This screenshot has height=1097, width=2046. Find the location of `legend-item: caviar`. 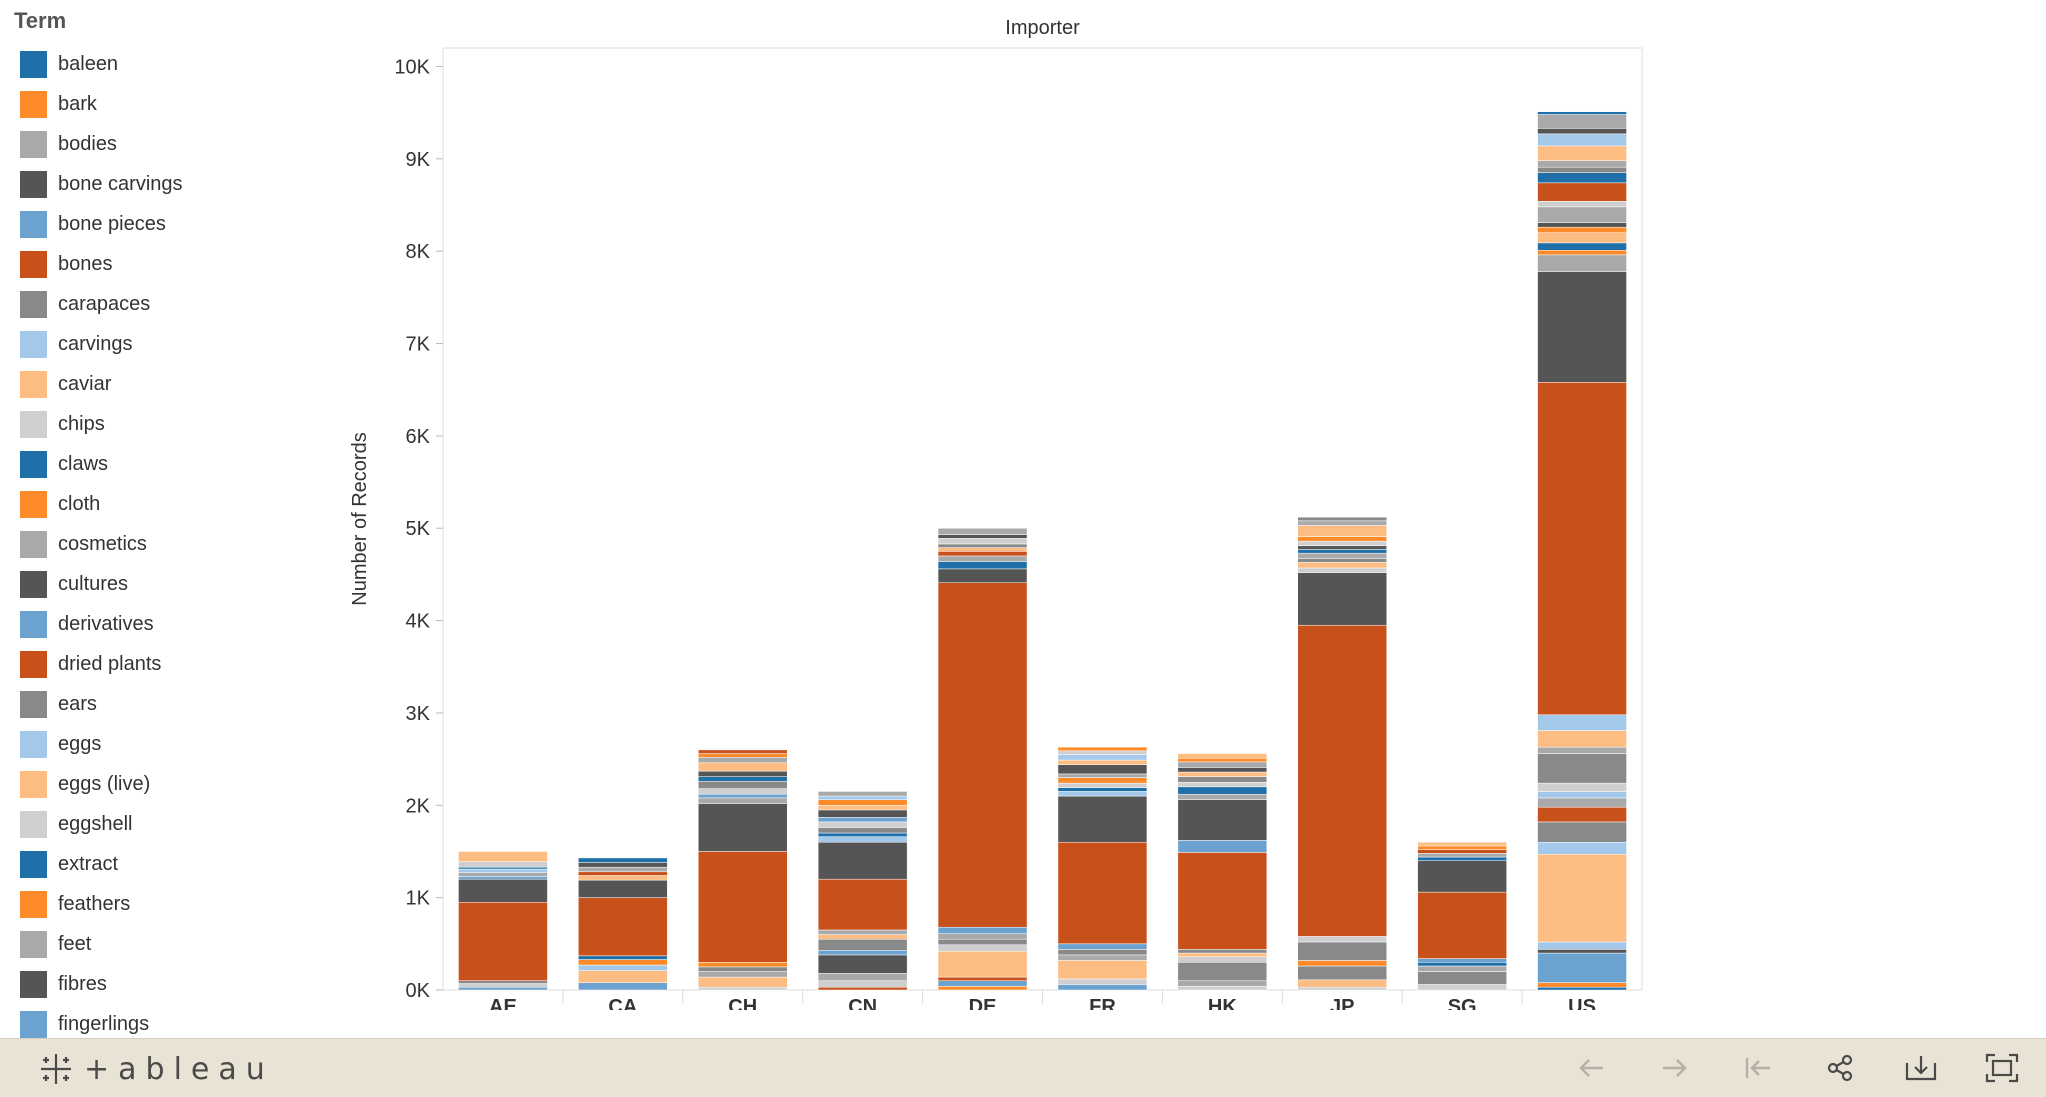

legend-item: caviar is located at coordinates (101, 384).